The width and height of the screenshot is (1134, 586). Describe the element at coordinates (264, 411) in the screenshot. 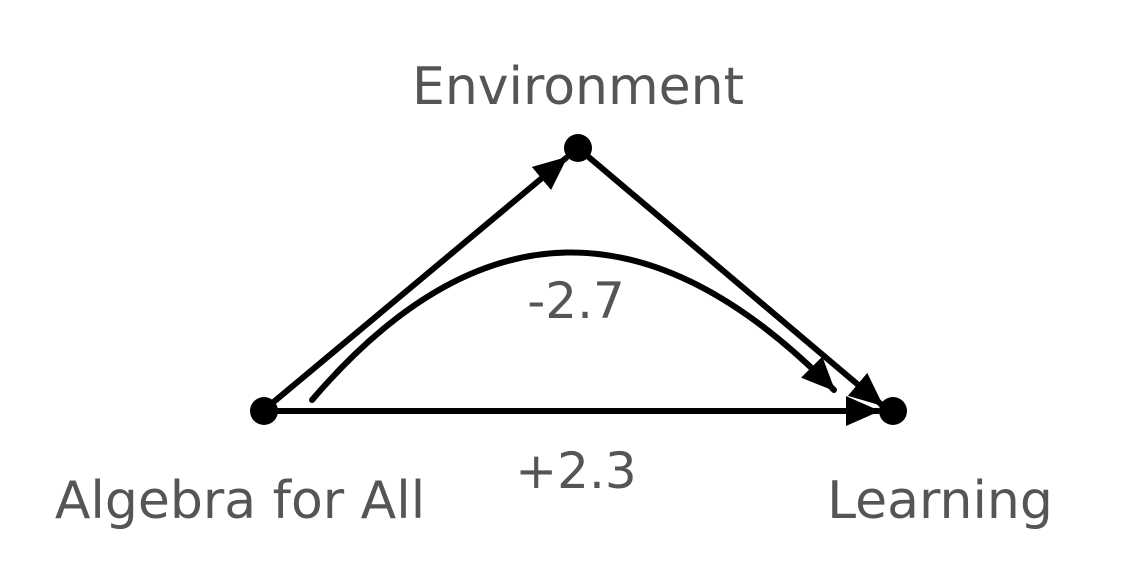

I see `node-algebra` at that location.